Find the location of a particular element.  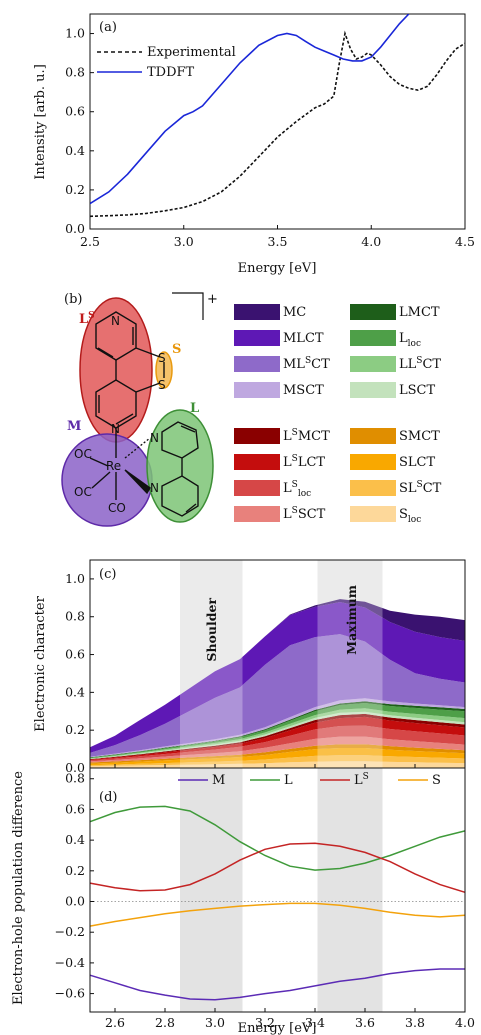

c-area-slct is located at coordinates (277, 757).